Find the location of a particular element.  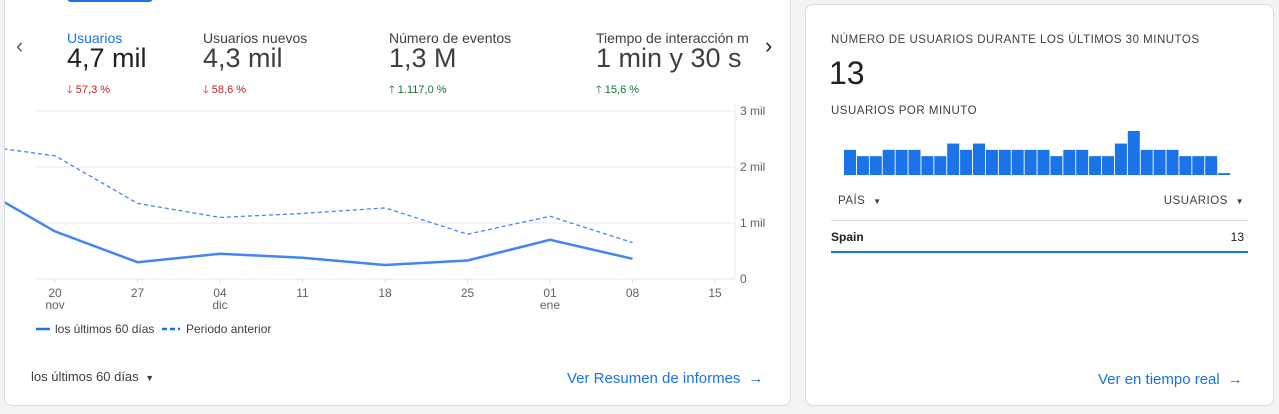

column-header-users: USUARIOS ▼ is located at coordinates (1204, 201).